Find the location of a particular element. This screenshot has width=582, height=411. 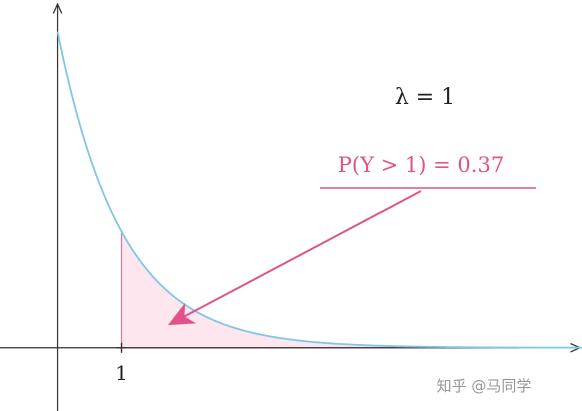

annotation-arrow is located at coordinates (294, 258).